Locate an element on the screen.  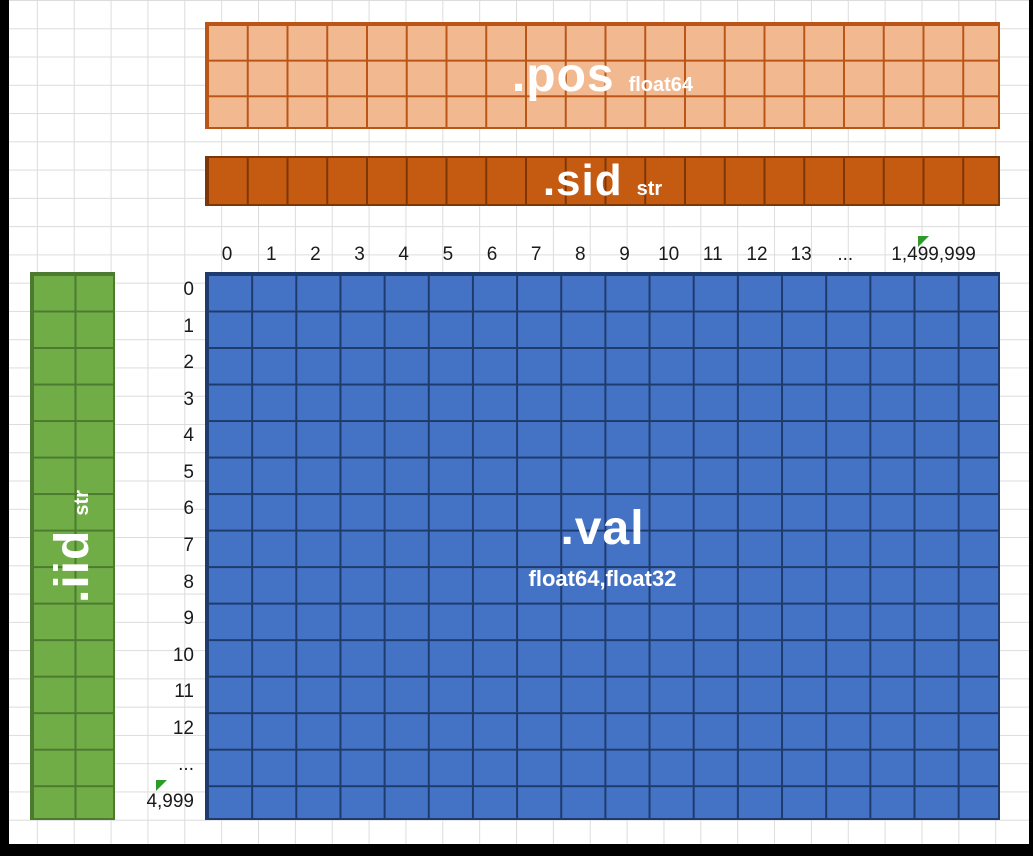
iid-array-dtype: str is located at coordinates (82, 502).